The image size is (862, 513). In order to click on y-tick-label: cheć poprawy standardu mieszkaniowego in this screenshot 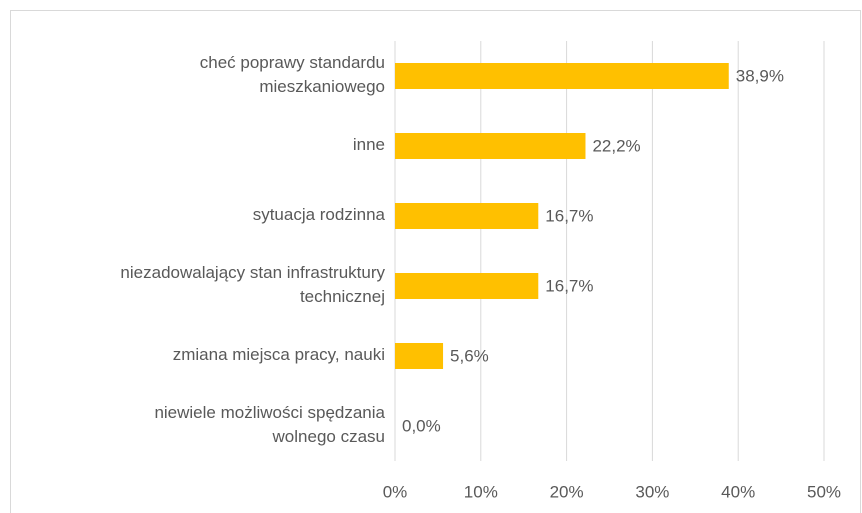, I will do `click(292, 74)`.